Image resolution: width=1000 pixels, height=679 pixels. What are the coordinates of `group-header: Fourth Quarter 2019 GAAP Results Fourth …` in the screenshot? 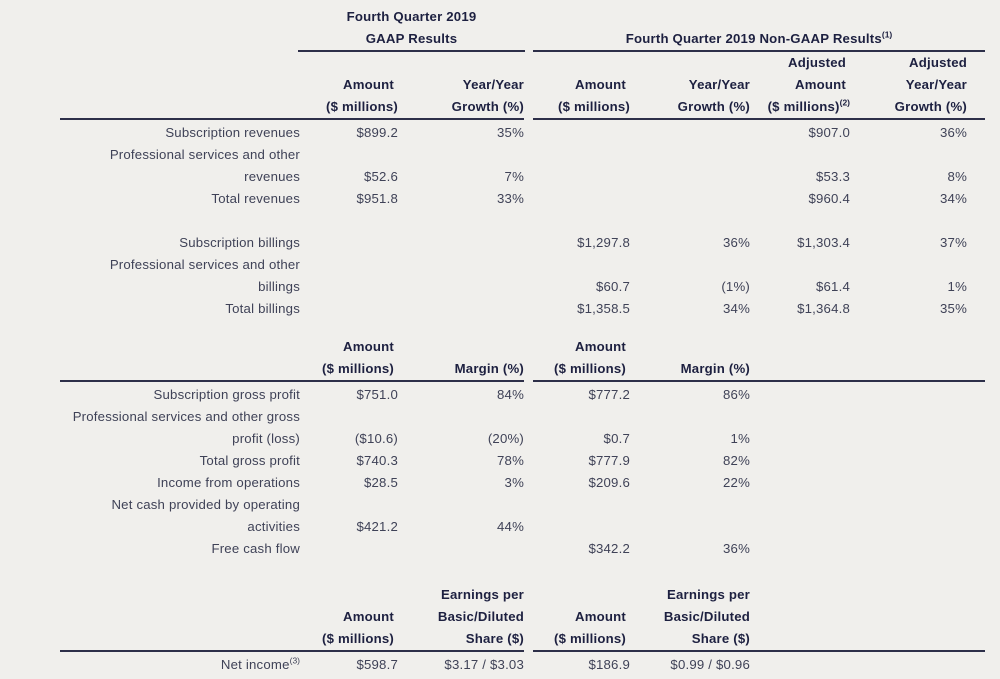 It's located at (522, 26).